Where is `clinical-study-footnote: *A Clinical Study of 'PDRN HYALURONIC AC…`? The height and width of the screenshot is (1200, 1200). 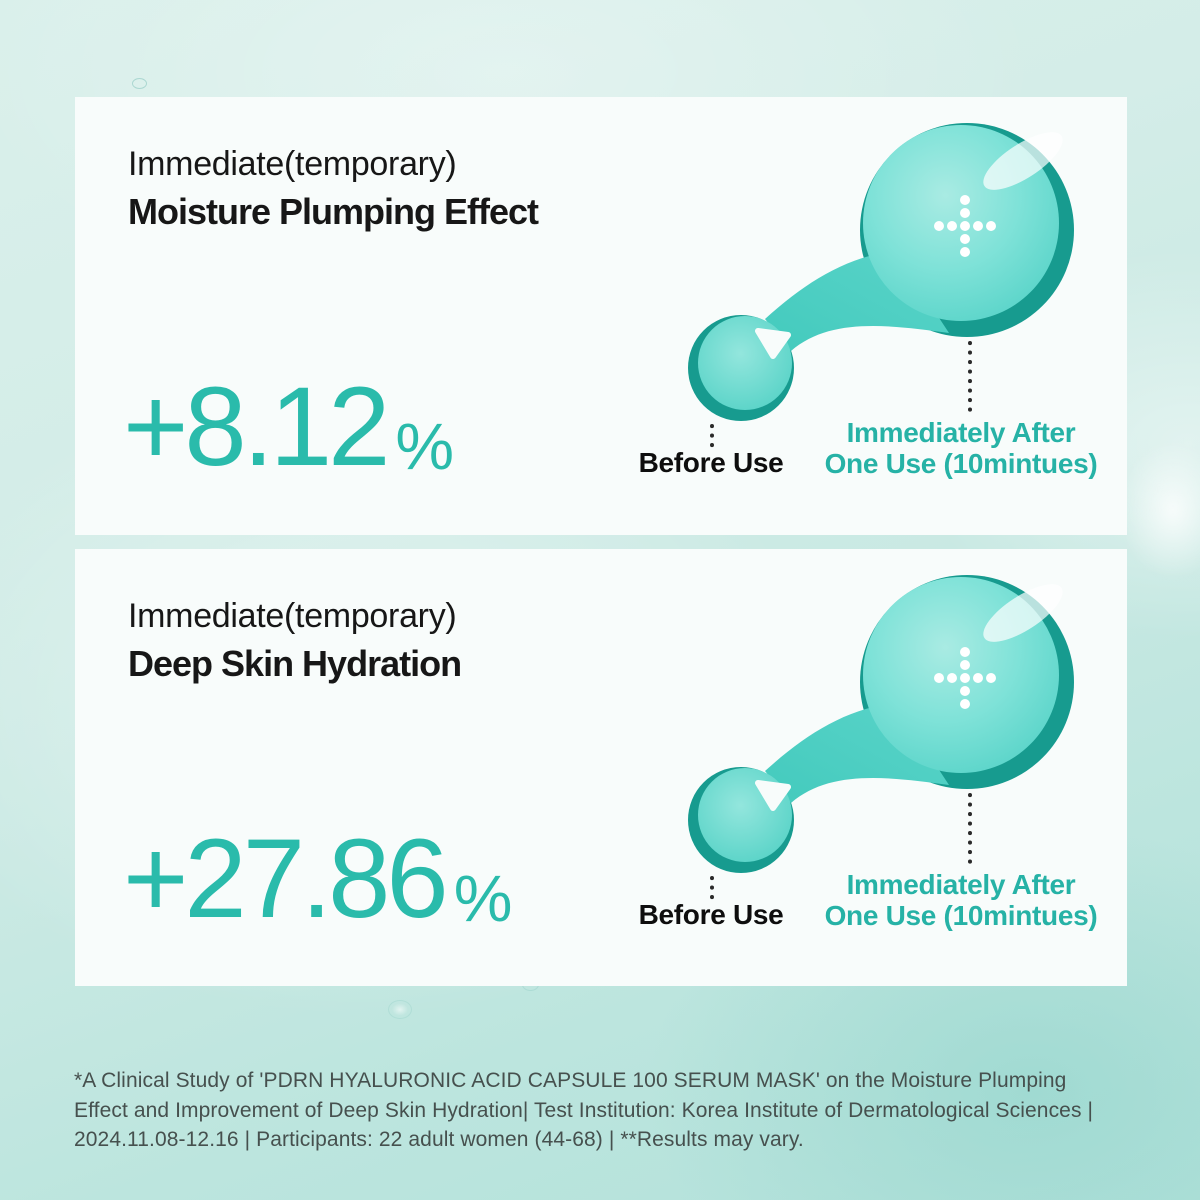
clinical-study-footnote: *A Clinical Study of 'PDRN HYALURONIC AC… is located at coordinates (583, 1110).